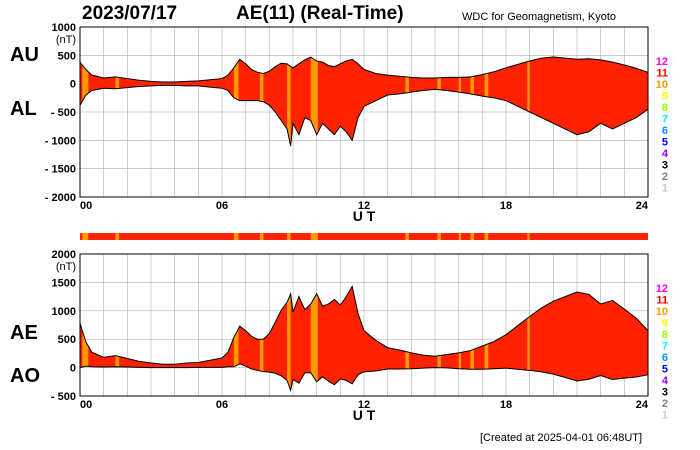 The height and width of the screenshot is (450, 700). Describe the element at coordinates (364, 69) in the screenshot. I see `series-line-au` at that location.